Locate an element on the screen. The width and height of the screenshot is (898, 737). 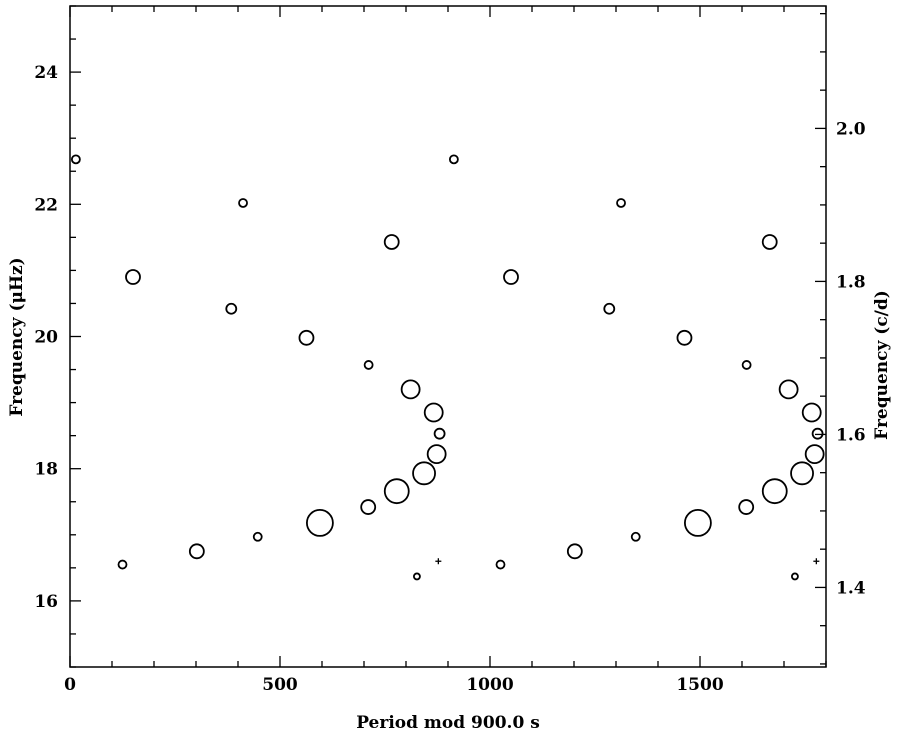
y2-tick-label: 1.8 is located at coordinates (851, 282).